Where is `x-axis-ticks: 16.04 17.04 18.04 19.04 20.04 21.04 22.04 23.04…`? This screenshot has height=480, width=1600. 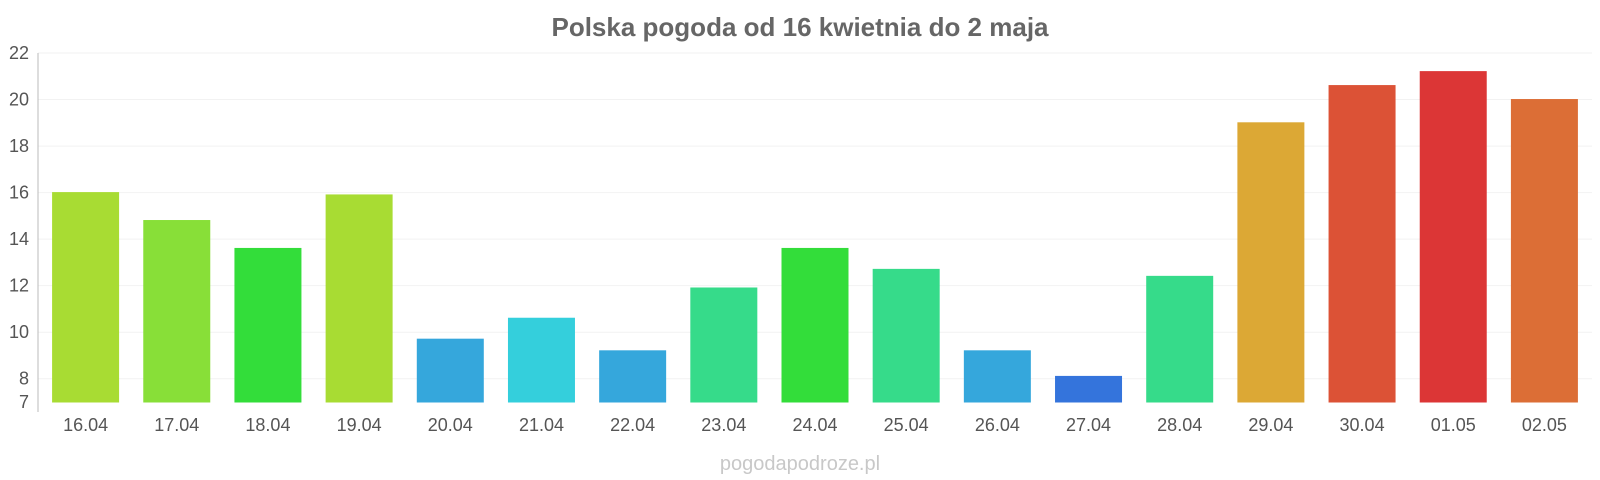 x-axis-ticks: 16.04 17.04 18.04 19.04 20.04 21.04 22.04 23.04… is located at coordinates (815, 425).